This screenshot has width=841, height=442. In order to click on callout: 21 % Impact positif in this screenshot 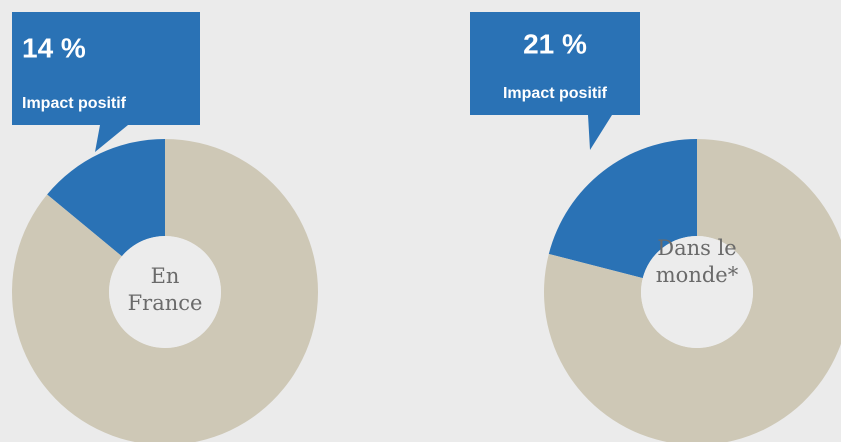, I will do `click(555, 81)`.